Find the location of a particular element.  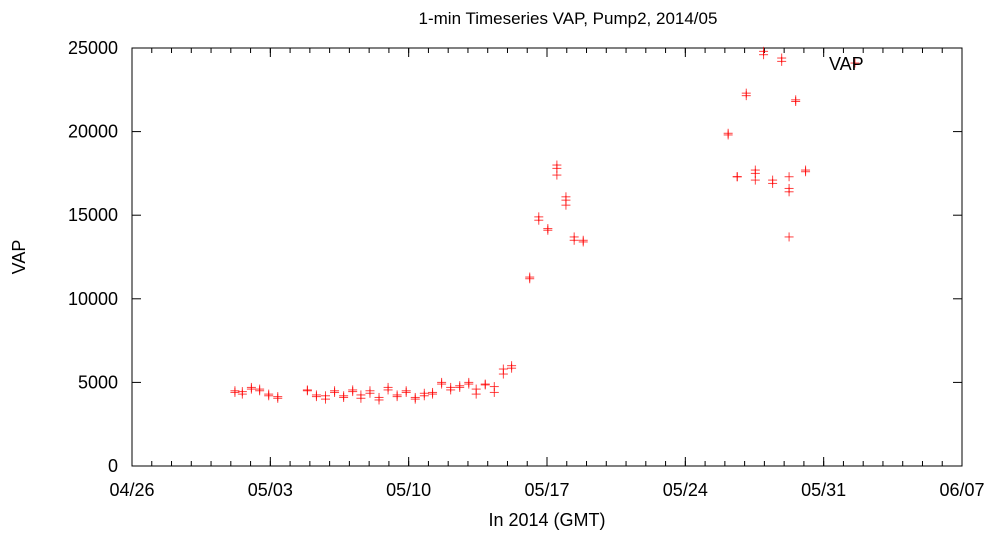

x-tick-label: 04/26 is located at coordinates (131, 490).